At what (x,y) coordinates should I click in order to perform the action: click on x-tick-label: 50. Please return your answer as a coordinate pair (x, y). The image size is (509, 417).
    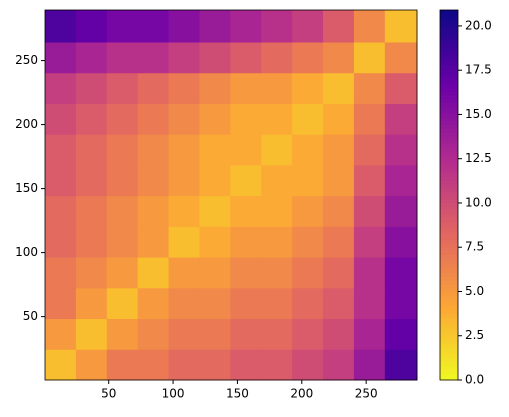
    Looking at the image, I should click on (108, 394).